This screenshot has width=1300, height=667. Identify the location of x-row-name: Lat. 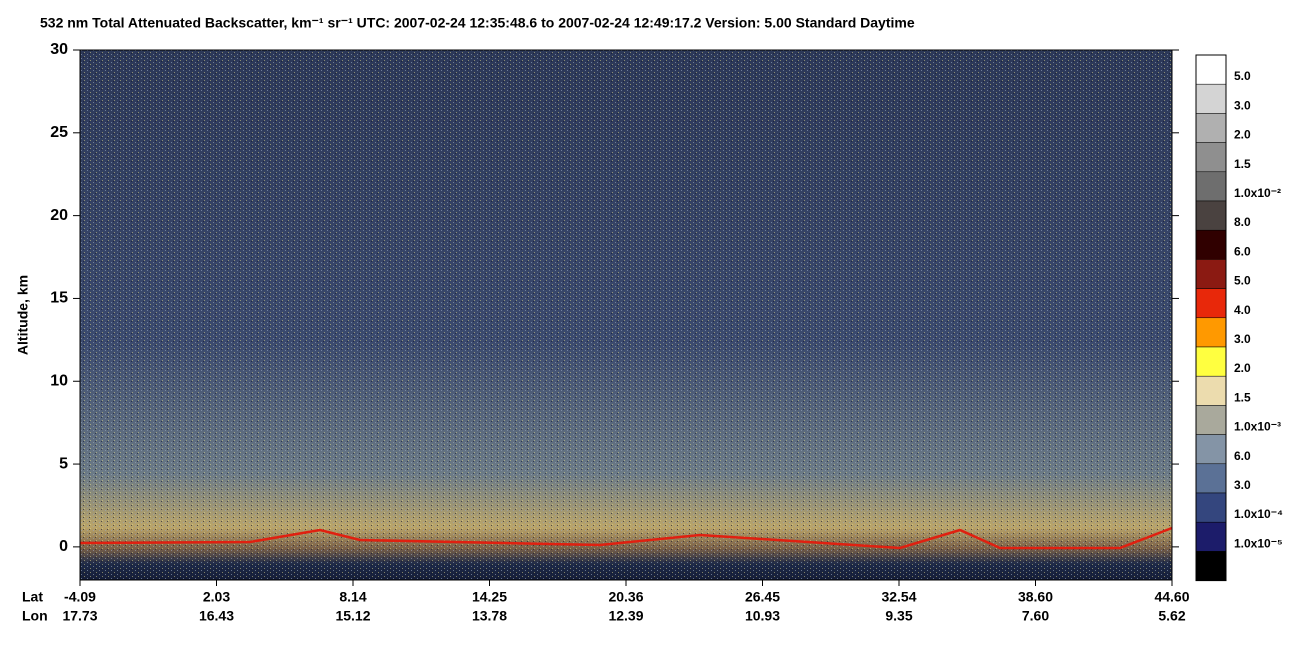
(32, 597).